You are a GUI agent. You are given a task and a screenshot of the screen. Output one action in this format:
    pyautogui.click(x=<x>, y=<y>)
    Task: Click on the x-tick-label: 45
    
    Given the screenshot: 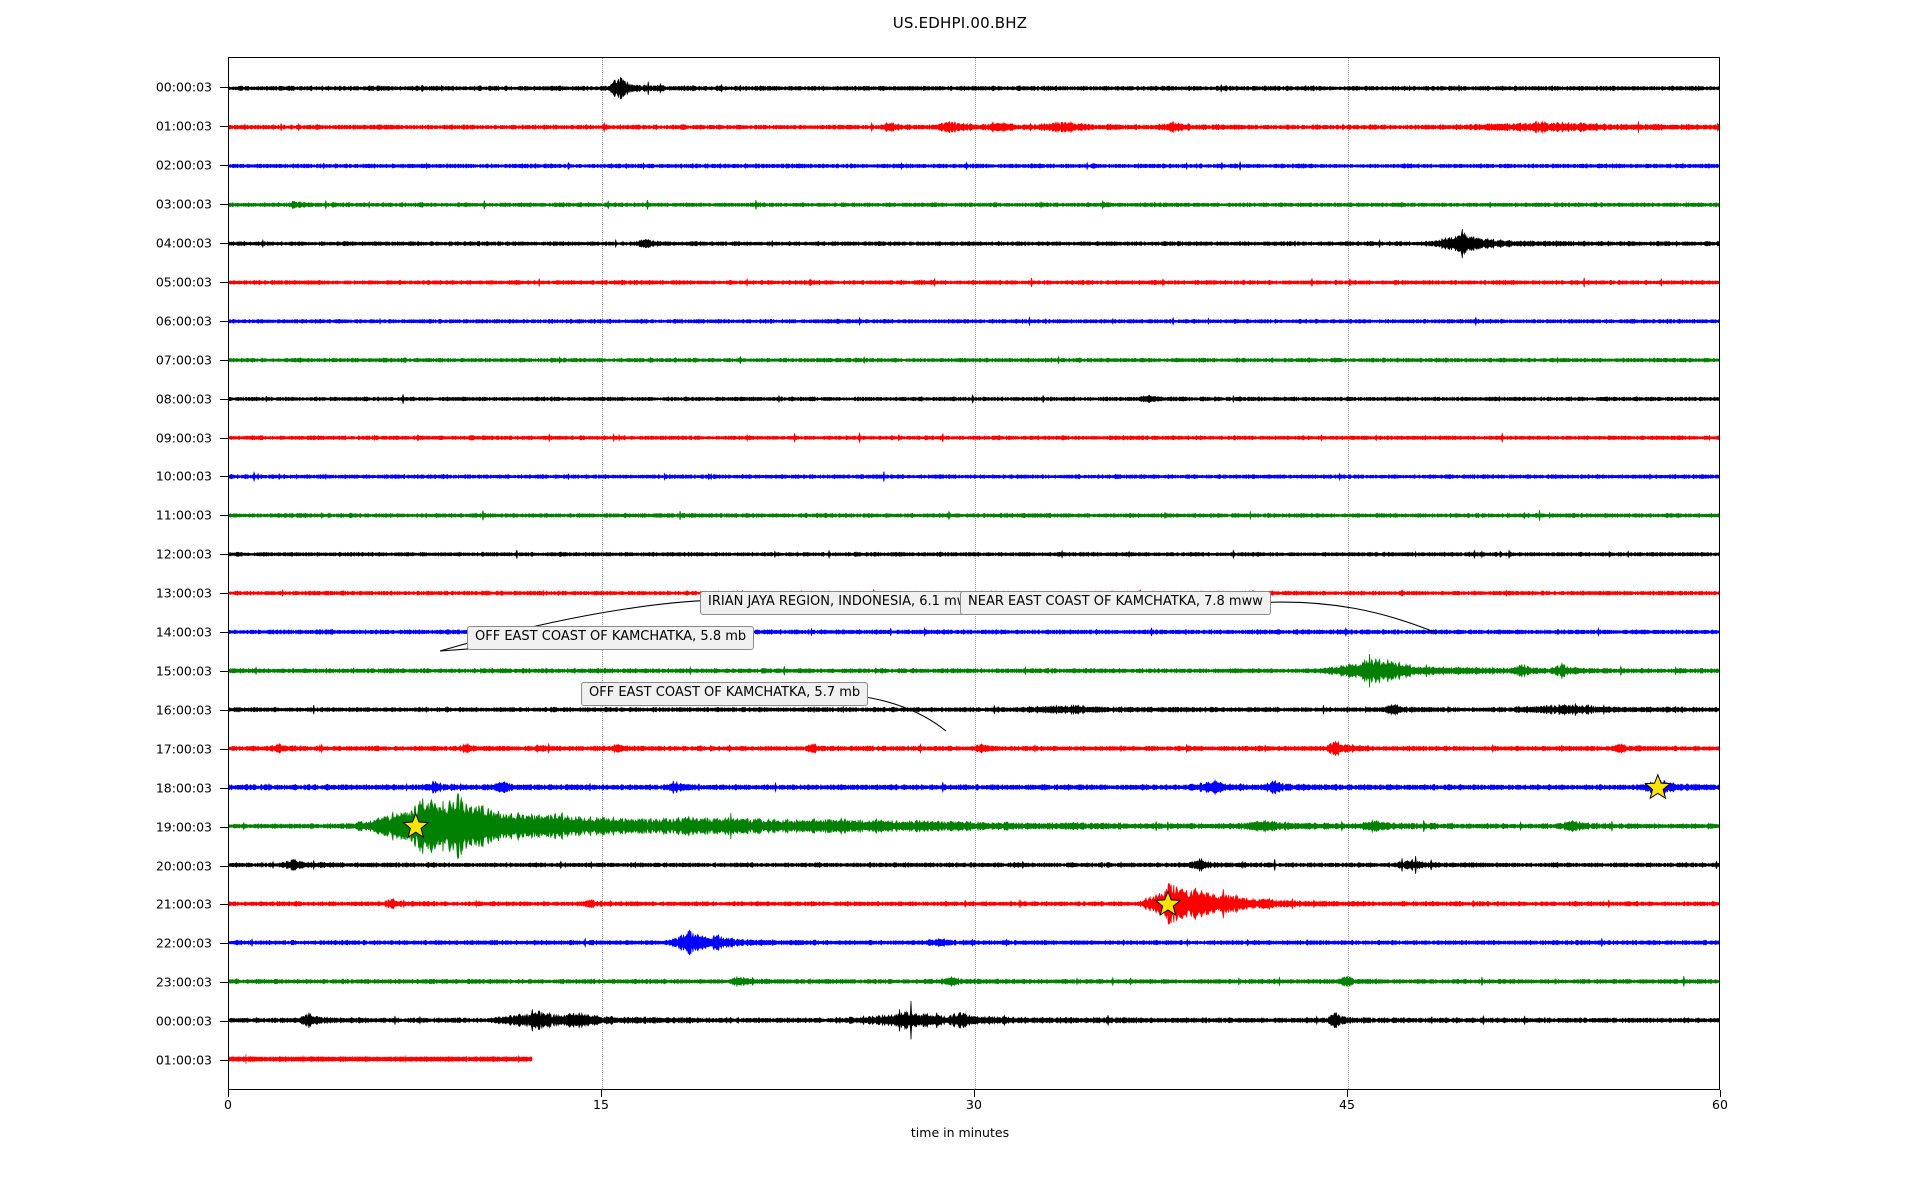 What is the action you would take?
    pyautogui.click(x=1347, y=1104)
    